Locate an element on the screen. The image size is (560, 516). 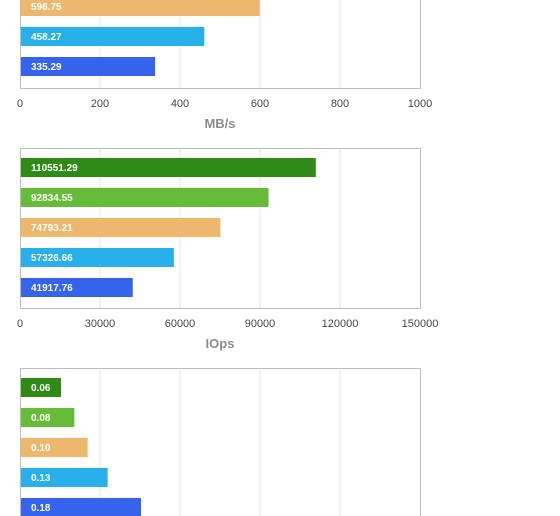
latency-bar-value-label: 0.08 is located at coordinates (41, 418).